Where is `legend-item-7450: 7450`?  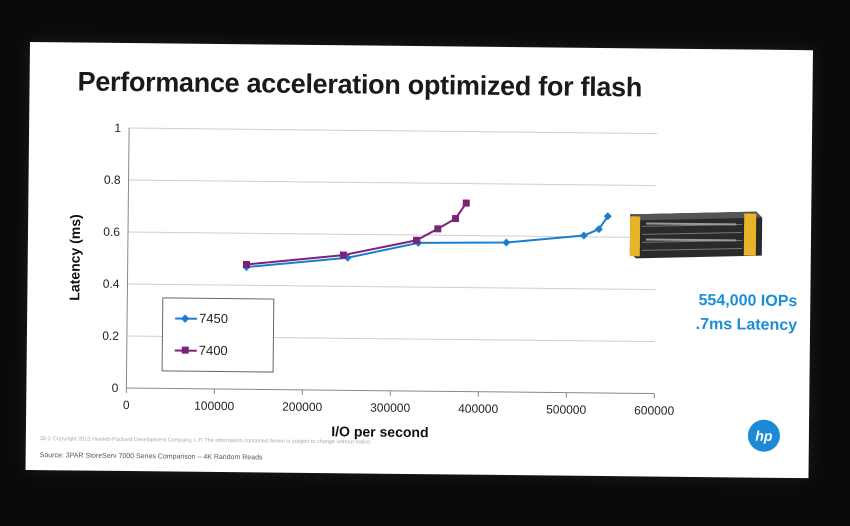
legend-item-7450: 7450 is located at coordinates (202, 318).